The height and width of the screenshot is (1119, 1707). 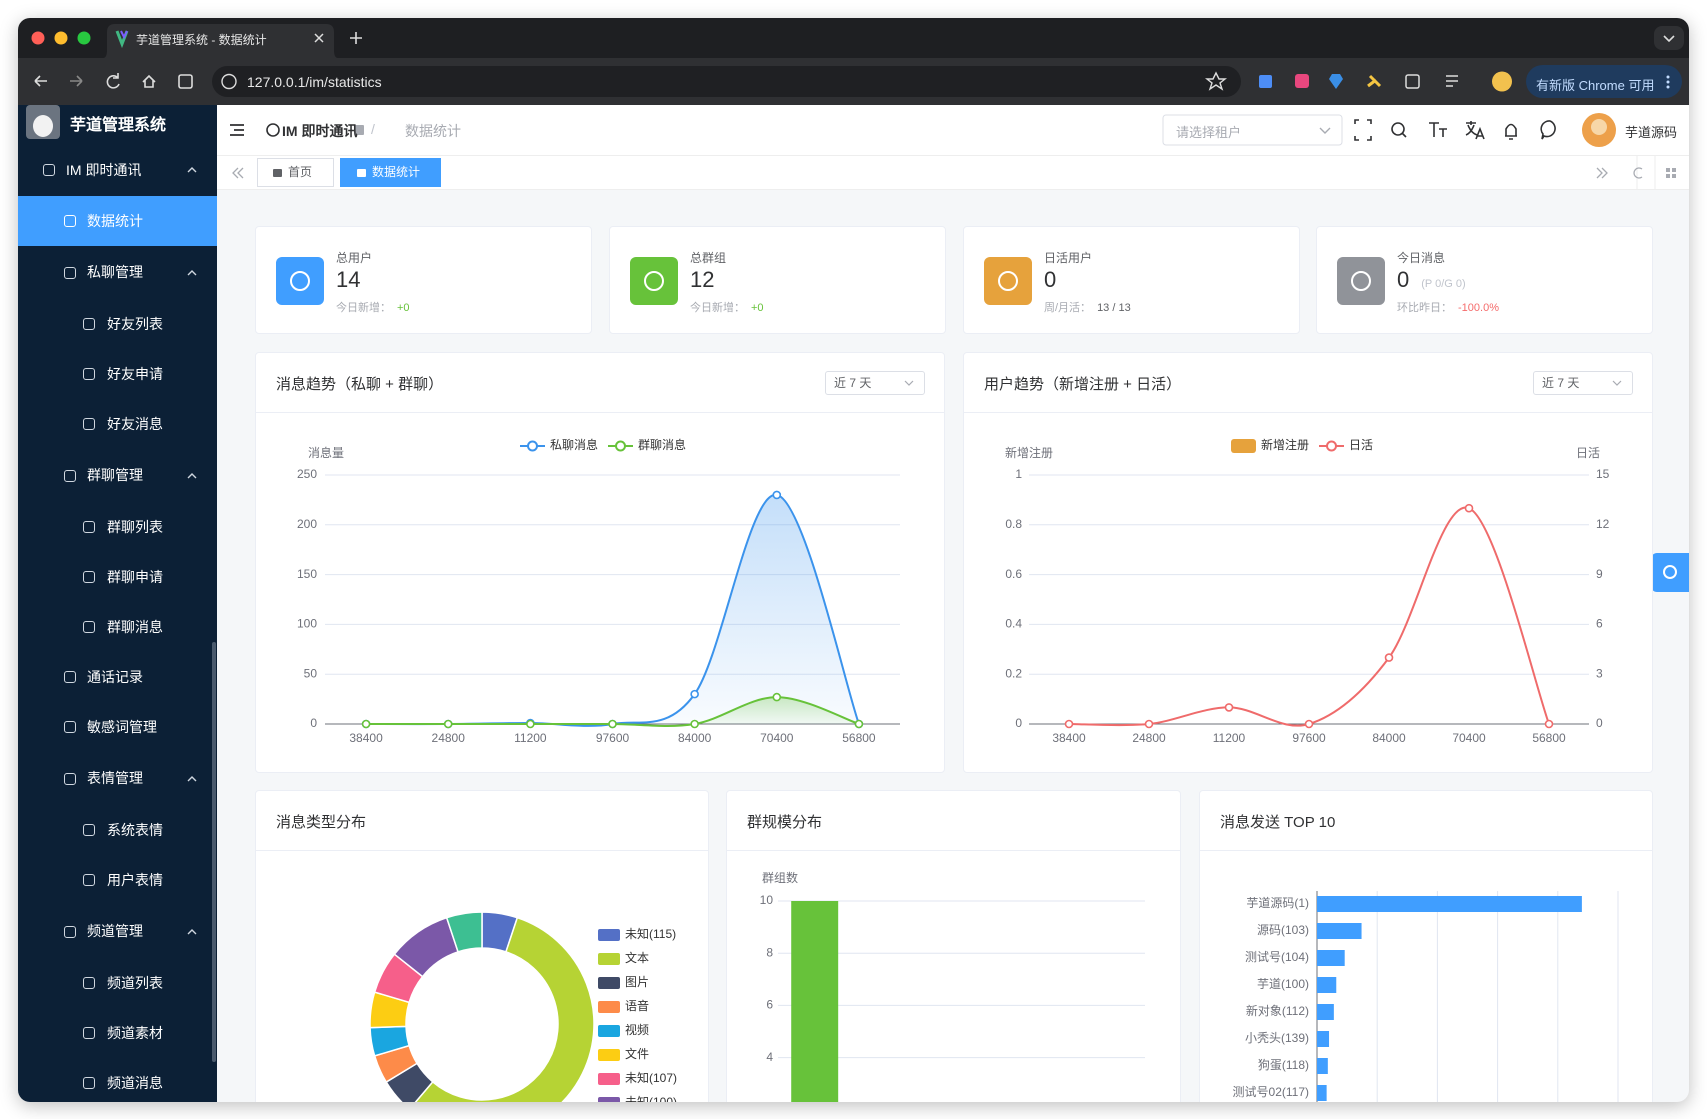 What do you see at coordinates (117, 983) in the screenshot?
I see `menu-item: 频道列表` at bounding box center [117, 983].